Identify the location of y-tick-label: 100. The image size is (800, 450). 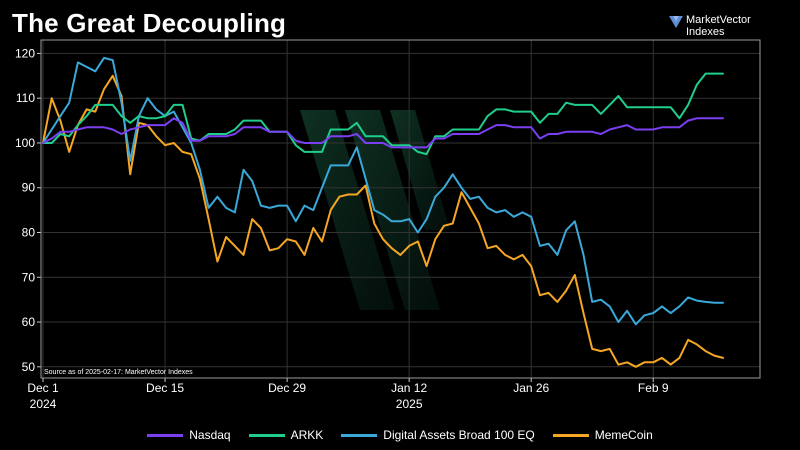
(25, 143).